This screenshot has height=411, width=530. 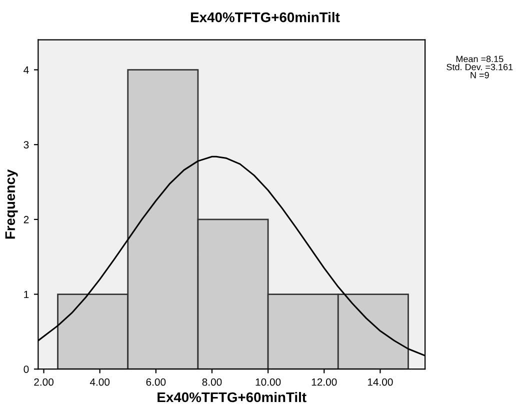 I want to click on x-tick-label: 12.00, so click(x=324, y=382).